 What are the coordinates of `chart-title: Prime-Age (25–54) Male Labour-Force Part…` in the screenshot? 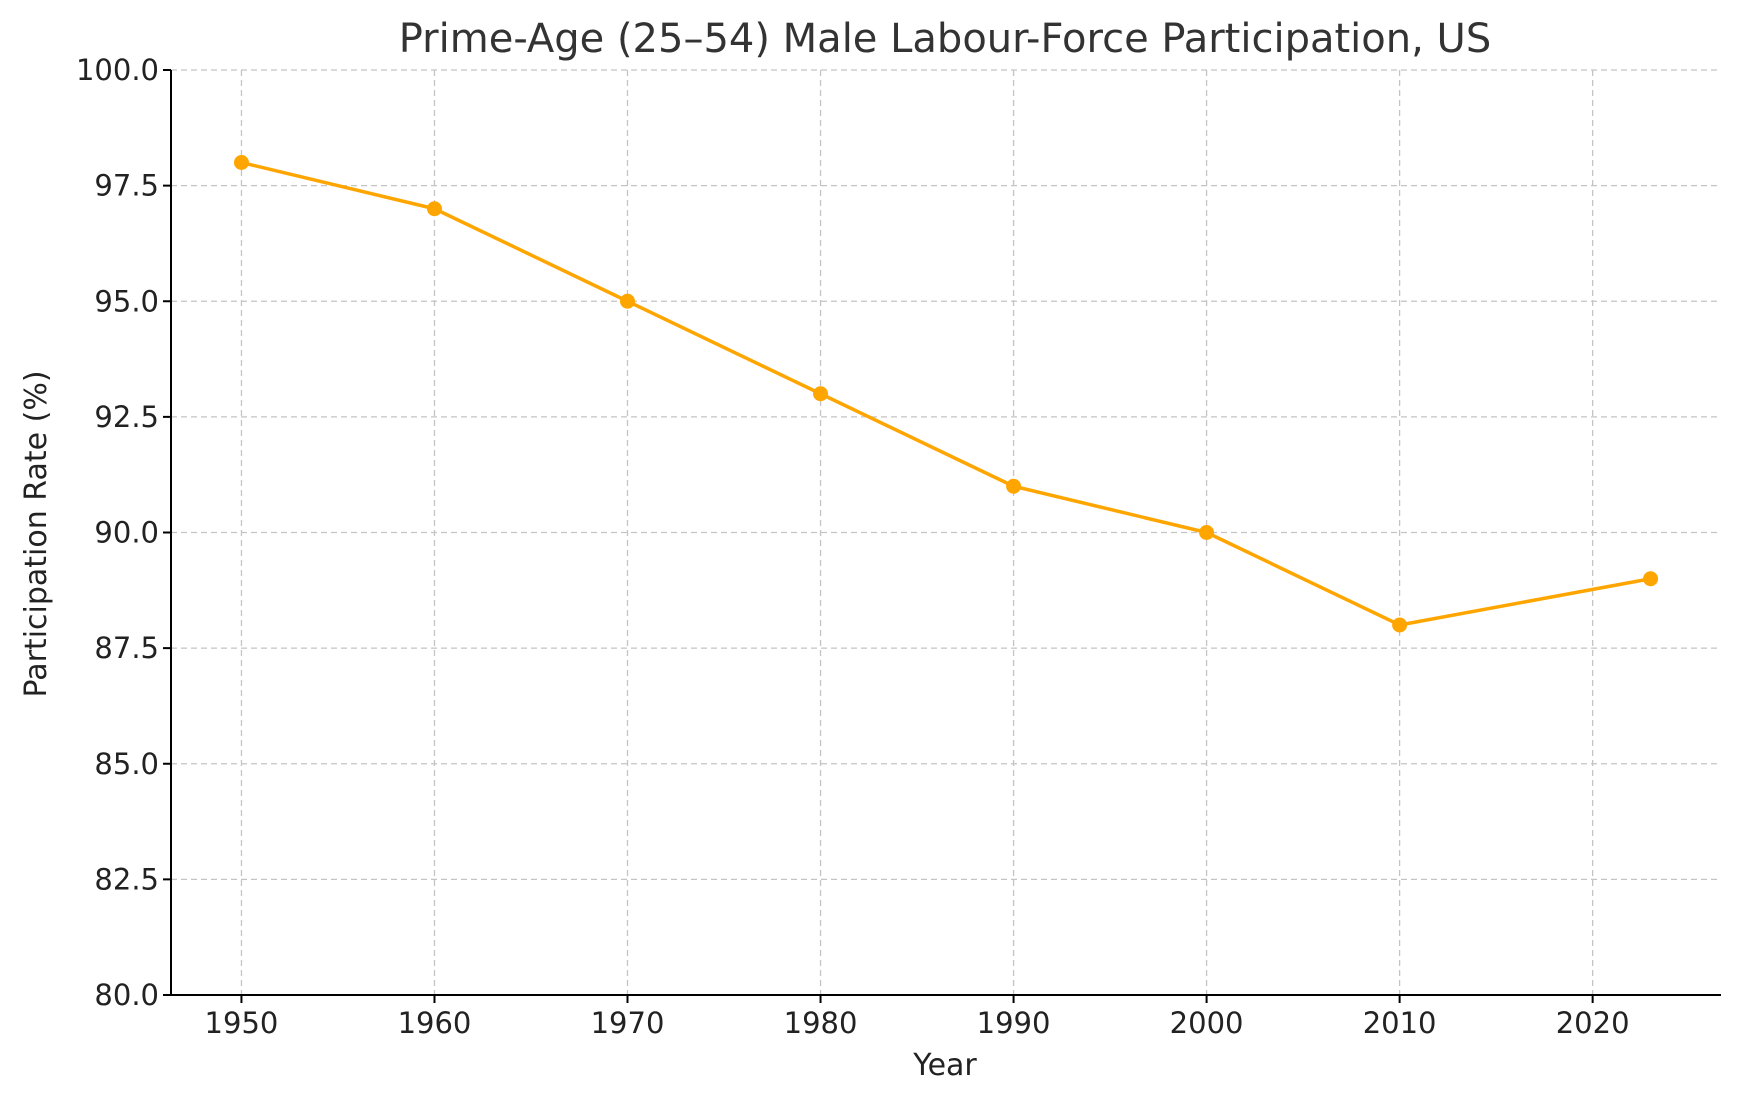 It's located at (945, 39).